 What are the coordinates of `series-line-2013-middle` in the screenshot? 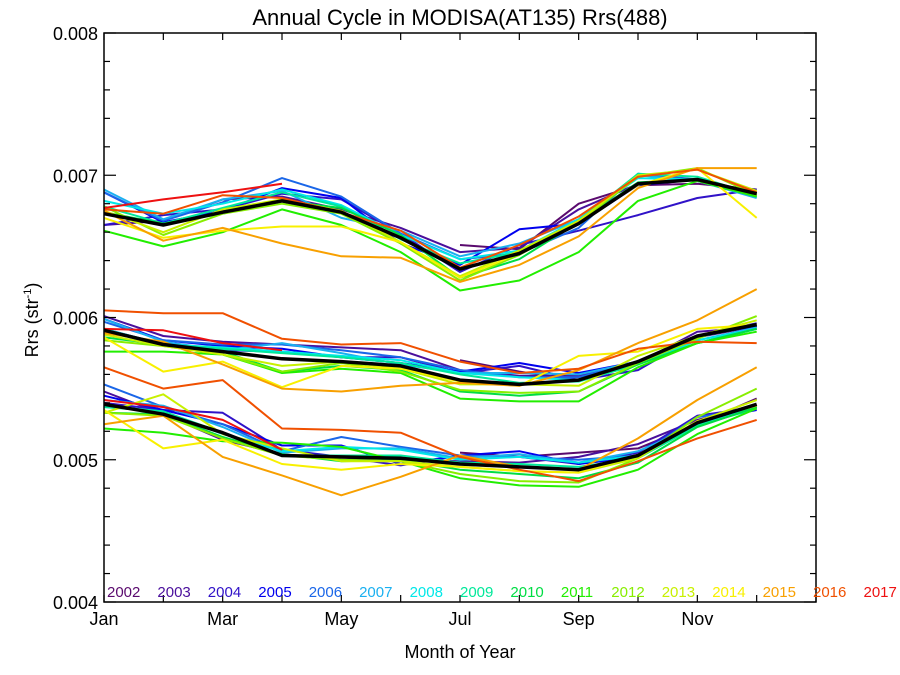 It's located at (430, 353).